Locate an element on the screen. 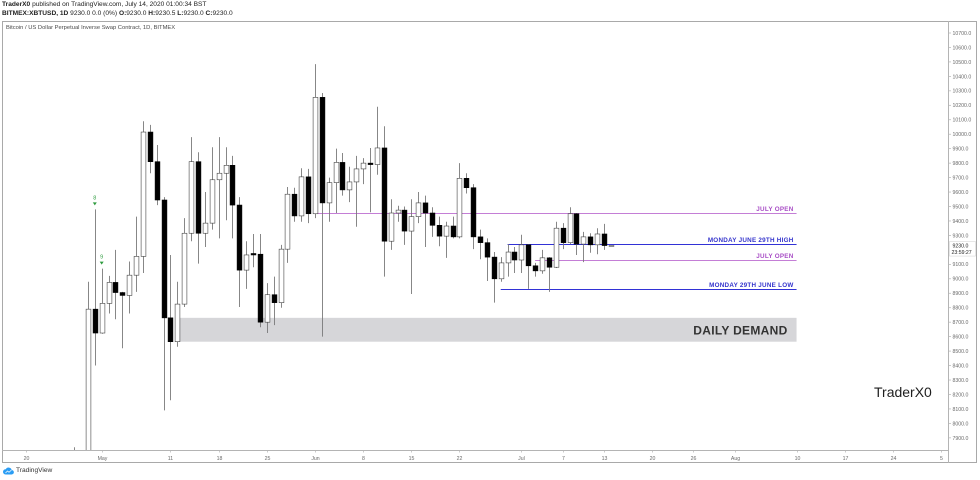 The height and width of the screenshot is (480, 980). price-tick-label: 9800.0 is located at coordinates (961, 164).